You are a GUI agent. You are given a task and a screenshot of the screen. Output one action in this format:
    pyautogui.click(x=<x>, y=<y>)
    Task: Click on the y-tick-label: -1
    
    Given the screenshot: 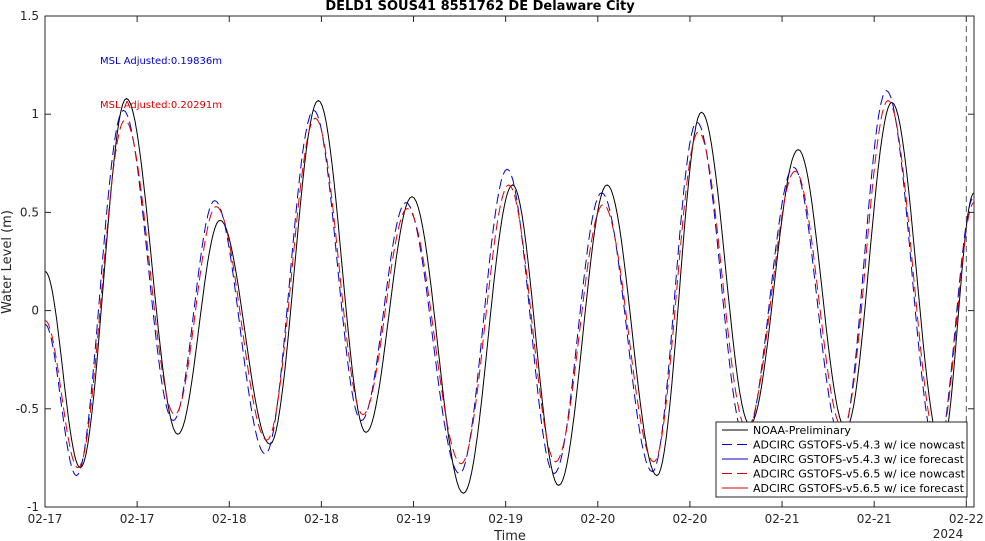 What is the action you would take?
    pyautogui.click(x=33, y=507)
    